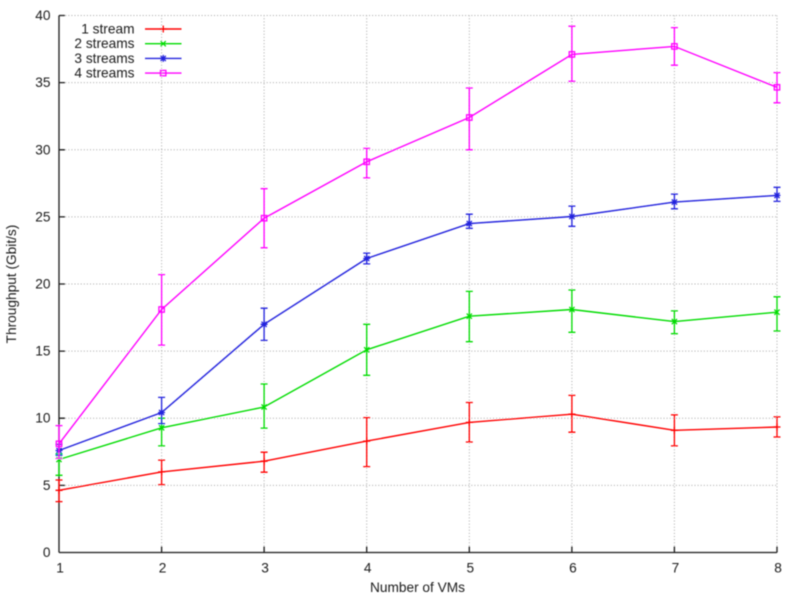 The height and width of the screenshot is (605, 800). What do you see at coordinates (265, 568) in the screenshot?
I see `svg-text: 3` at bounding box center [265, 568].